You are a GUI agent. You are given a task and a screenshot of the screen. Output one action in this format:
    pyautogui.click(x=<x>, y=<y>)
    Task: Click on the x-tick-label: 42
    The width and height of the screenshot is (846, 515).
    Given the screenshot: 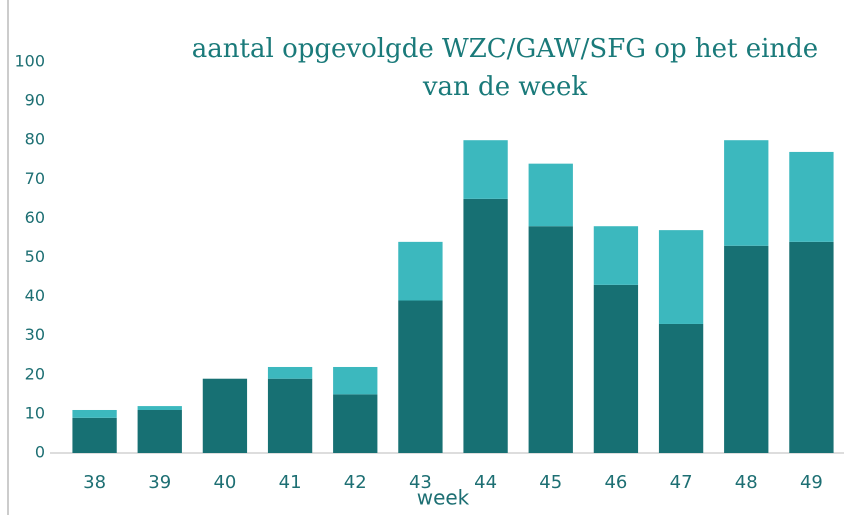 What is the action you would take?
    pyautogui.click(x=355, y=482)
    